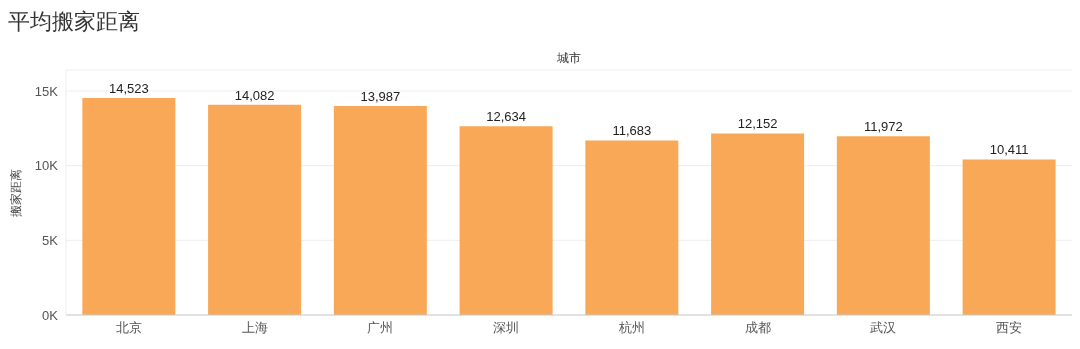 This screenshot has height=349, width=1080. What do you see at coordinates (757, 124) in the screenshot?
I see `data-label: 12,152` at bounding box center [757, 124].